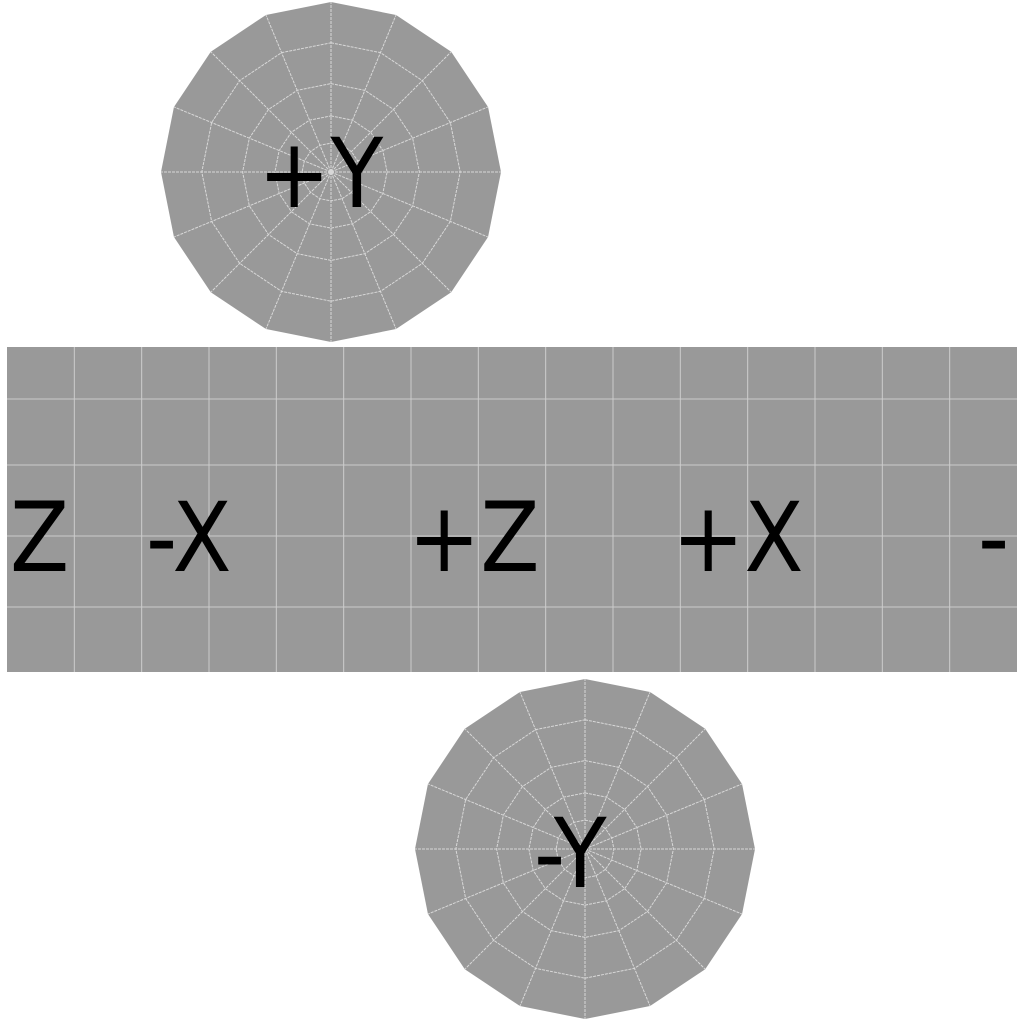  I want to click on label-z-edge: Z, so click(39, 538).